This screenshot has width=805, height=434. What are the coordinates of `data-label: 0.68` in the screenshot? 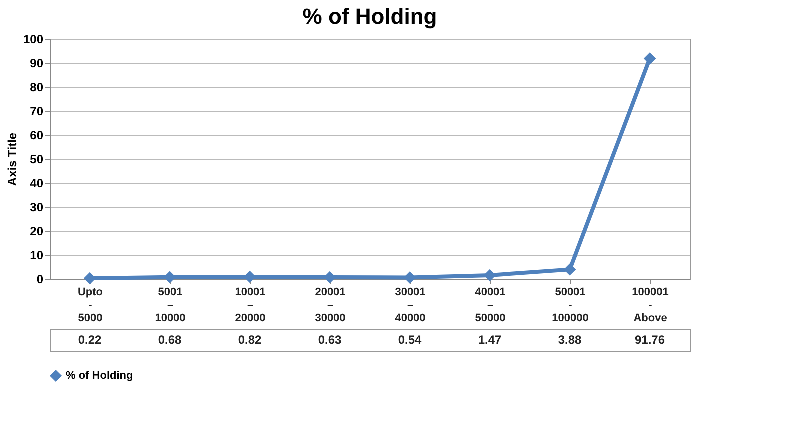 It's located at (170, 340).